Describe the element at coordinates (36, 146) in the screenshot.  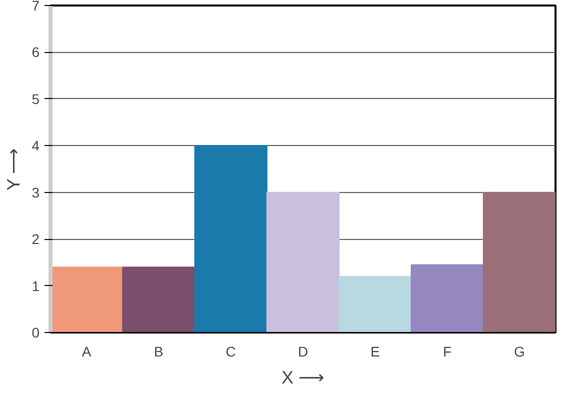
I see `y-tick-label: 4` at that location.